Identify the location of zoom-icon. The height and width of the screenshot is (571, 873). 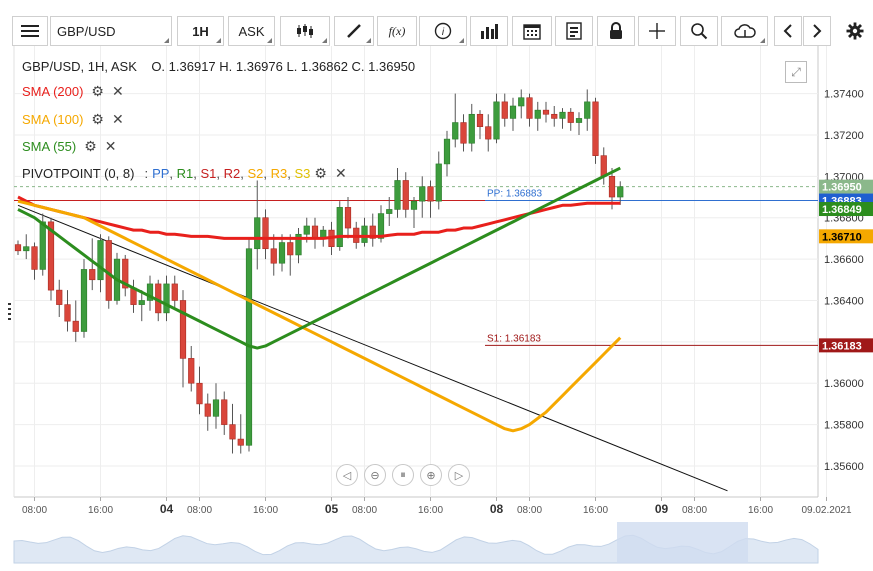
(699, 31).